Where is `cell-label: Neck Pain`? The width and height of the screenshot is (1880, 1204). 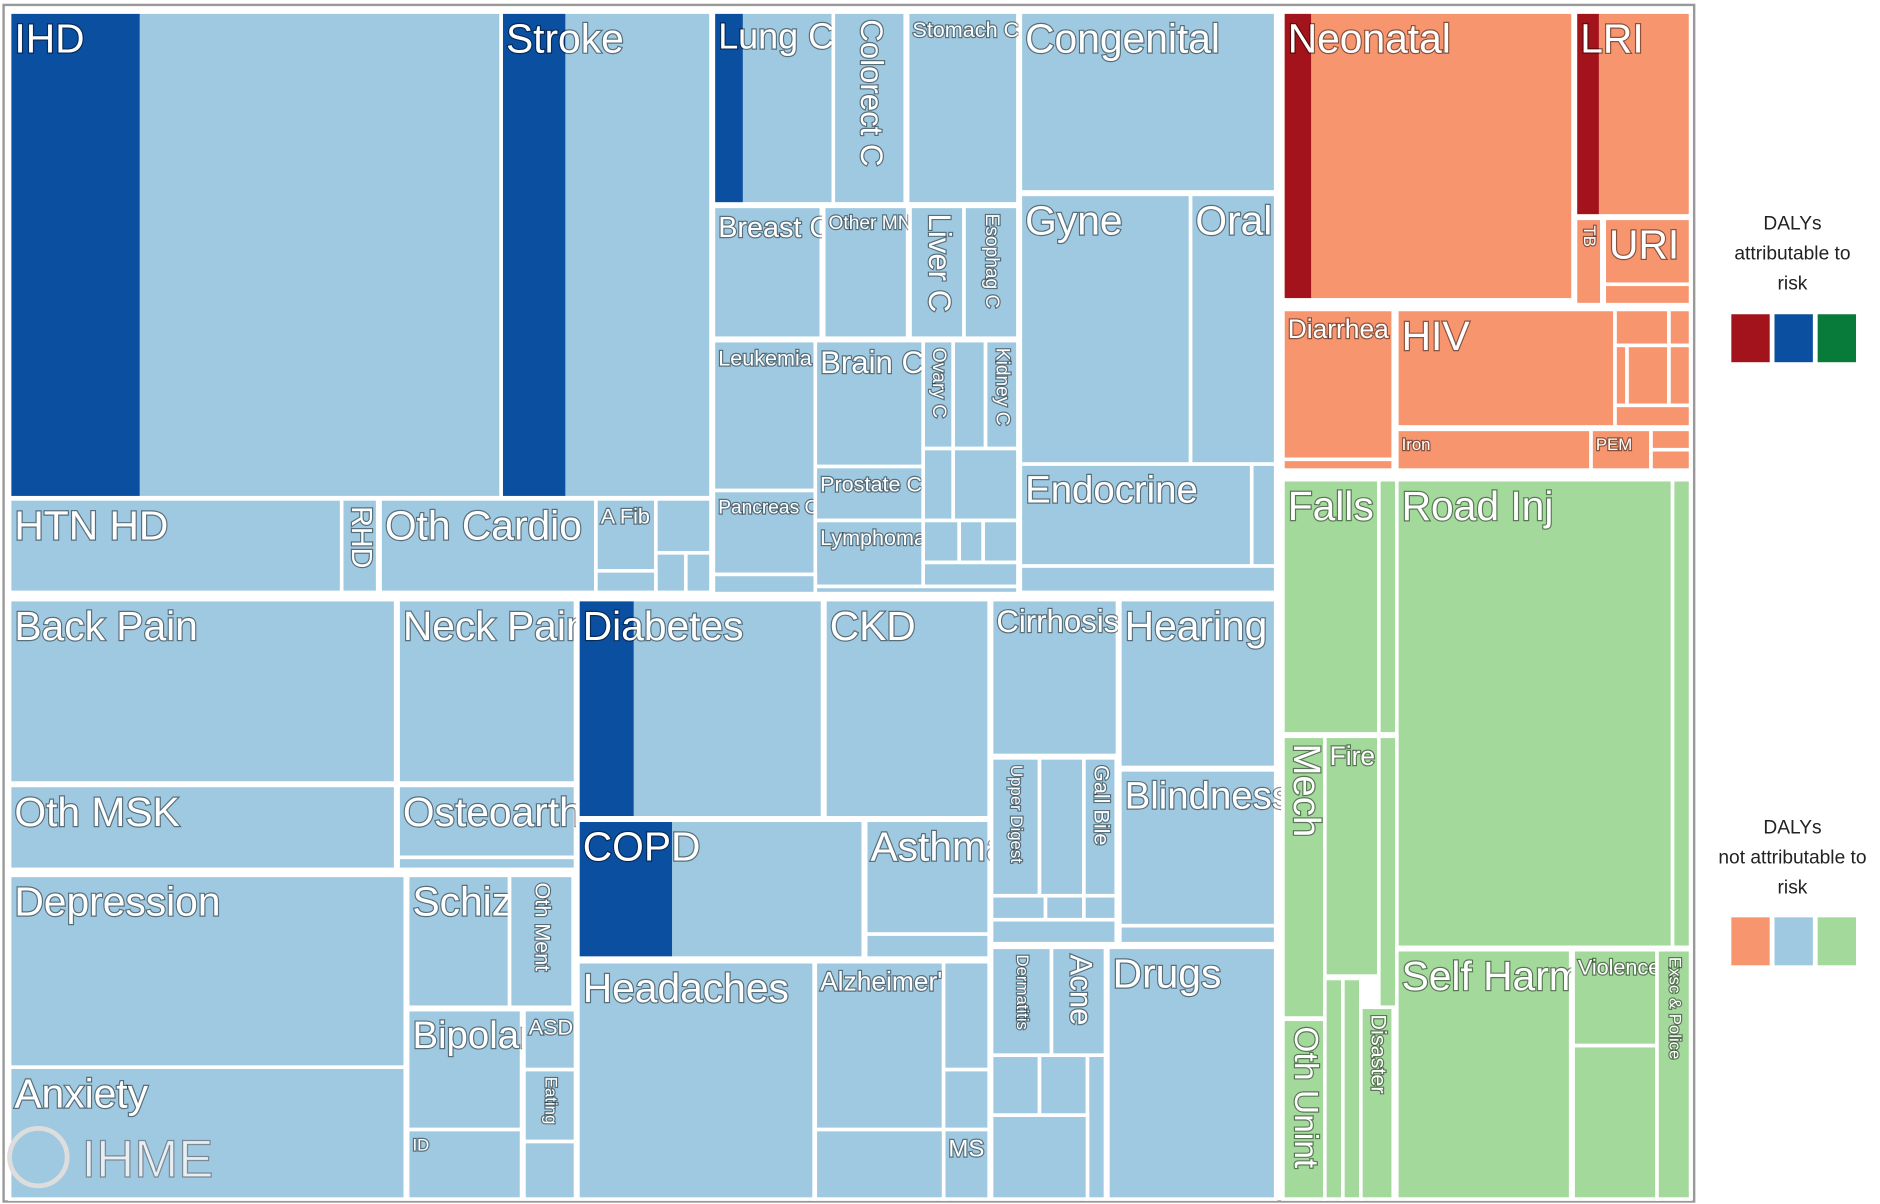 cell-label: Neck Pain is located at coordinates (496, 626).